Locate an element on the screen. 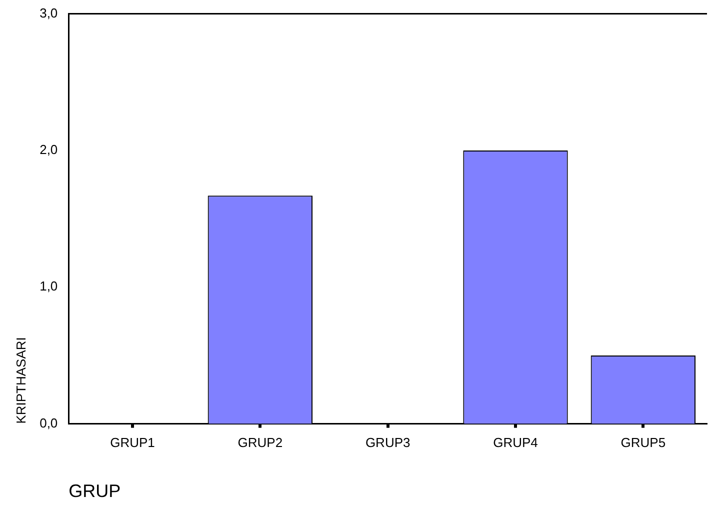 This screenshot has height=513, width=727. y-tick-label: 1,0 is located at coordinates (49, 286).